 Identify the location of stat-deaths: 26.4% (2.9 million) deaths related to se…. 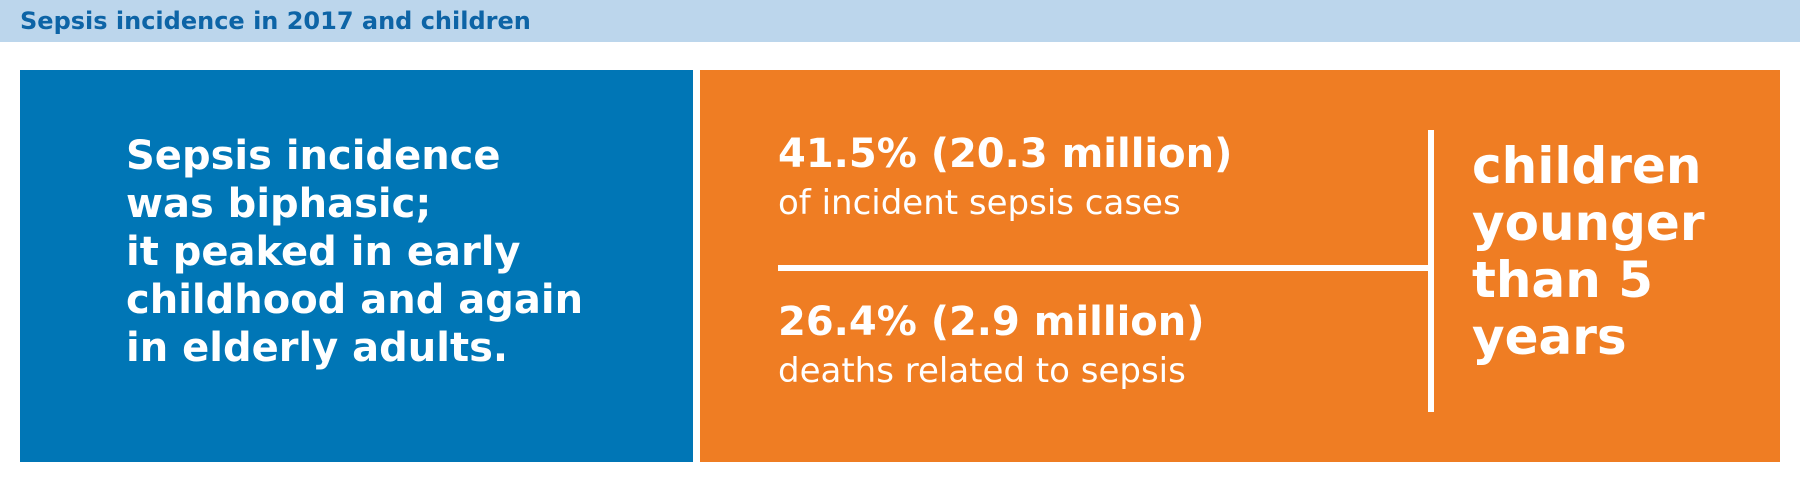
(991, 345).